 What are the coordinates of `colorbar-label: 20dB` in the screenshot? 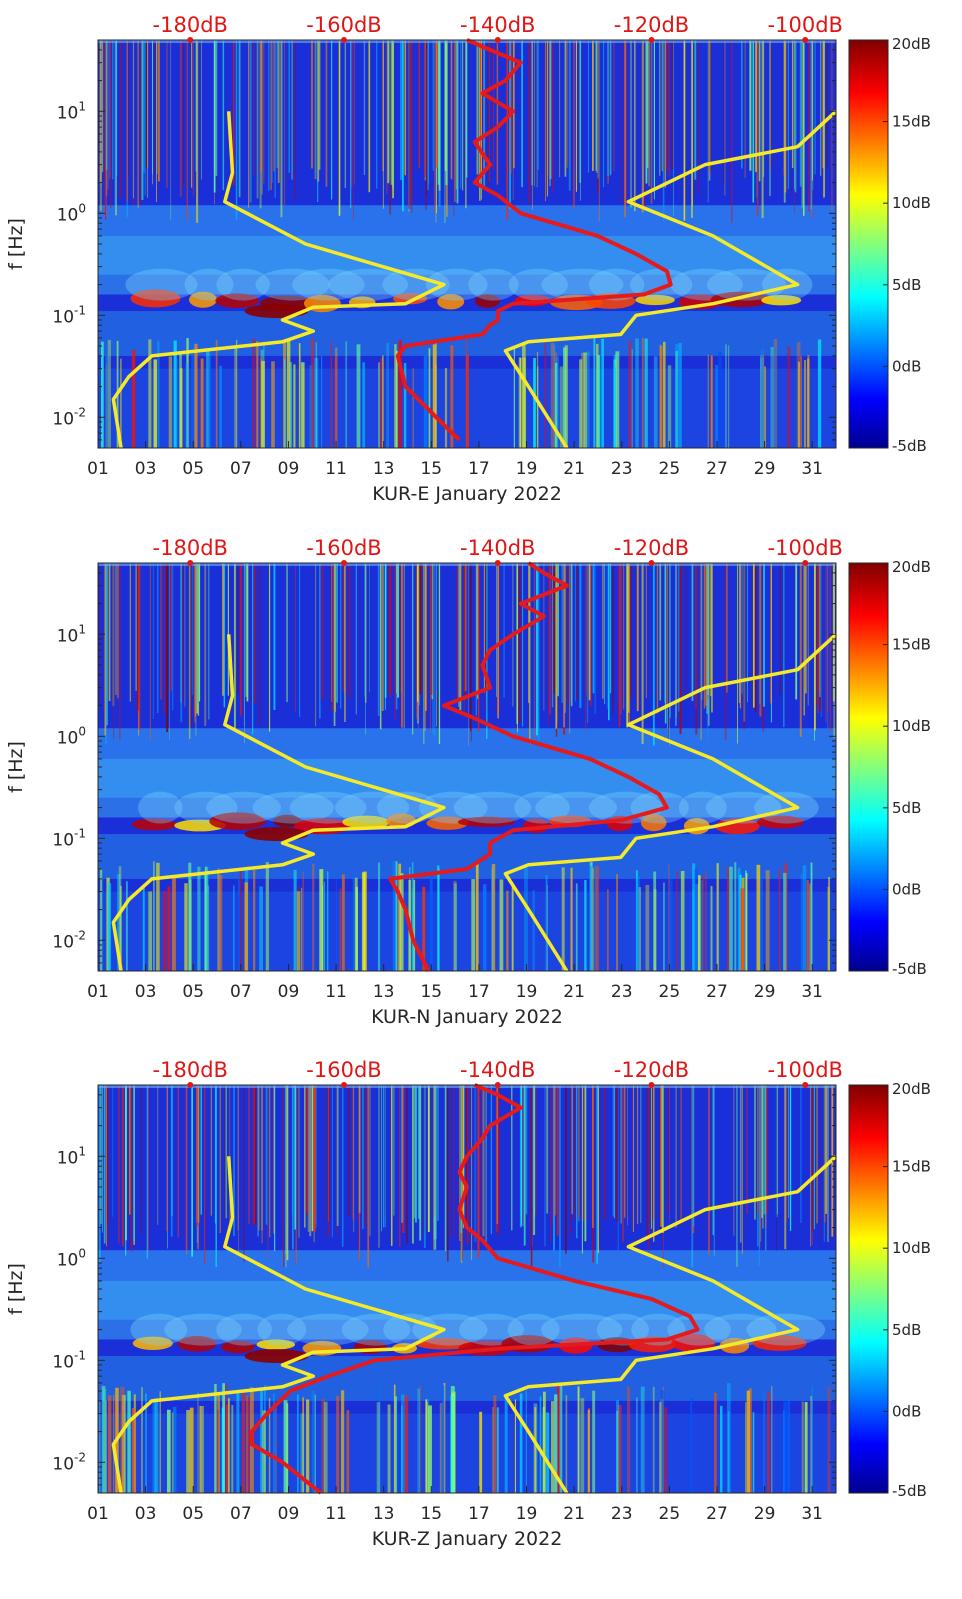 It's located at (911, 1089).